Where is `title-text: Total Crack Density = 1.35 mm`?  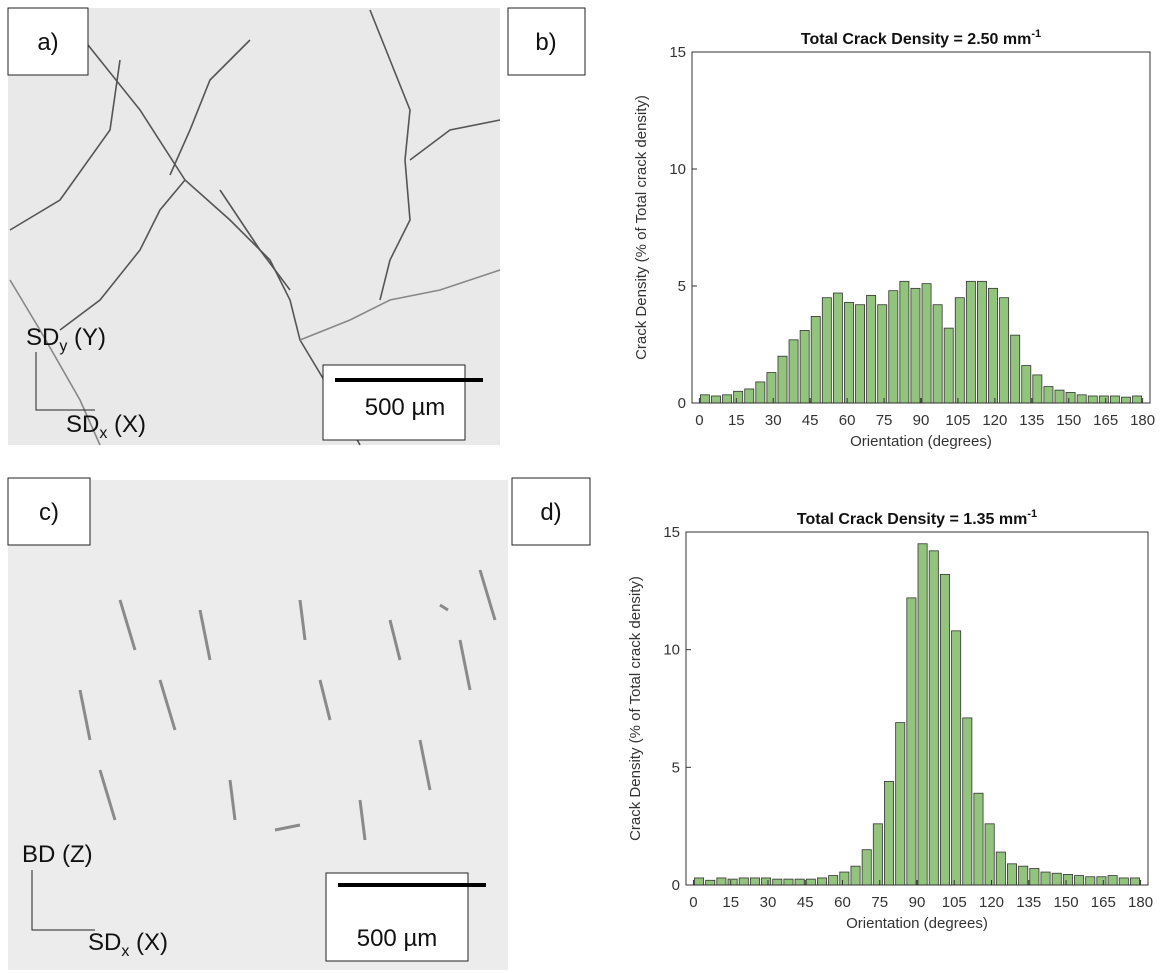
title-text: Total Crack Density = 1.35 mm is located at coordinates (912, 519).